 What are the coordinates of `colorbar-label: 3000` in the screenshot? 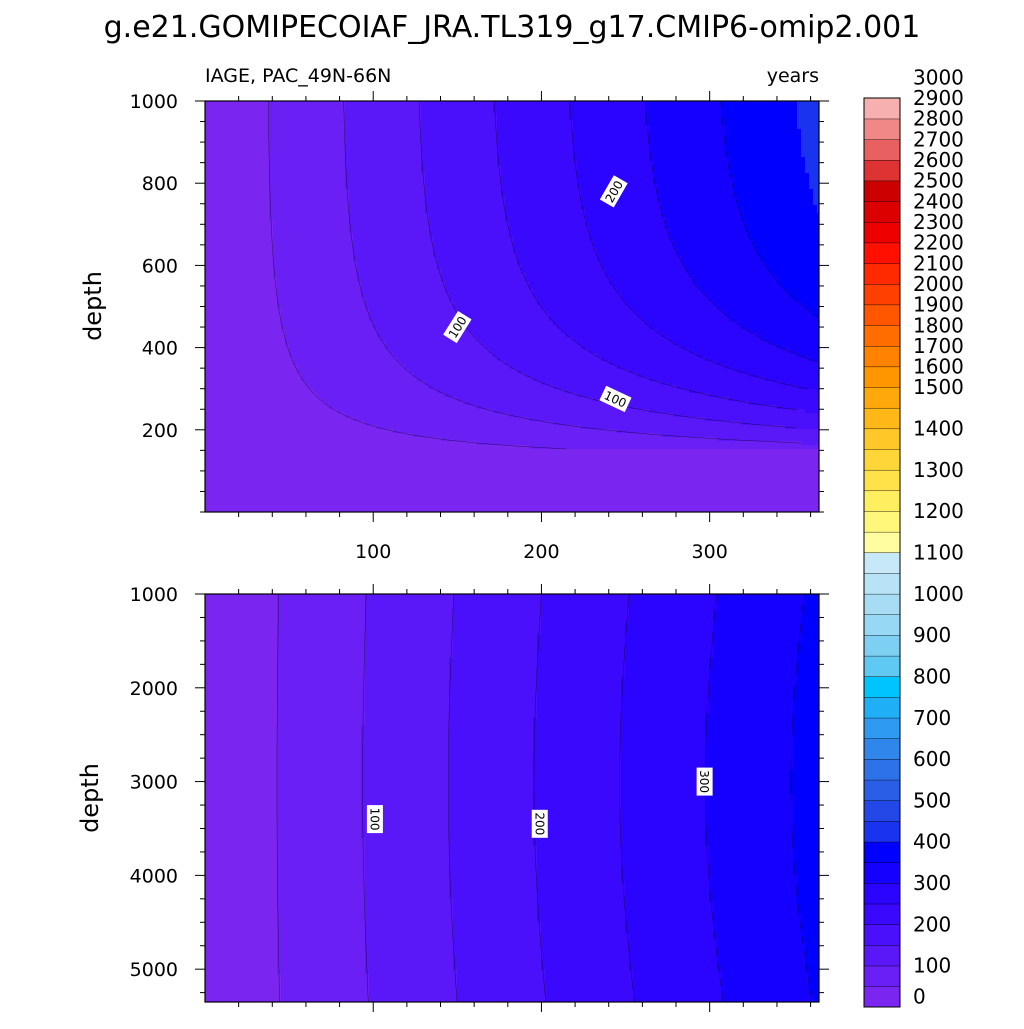 It's located at (938, 77).